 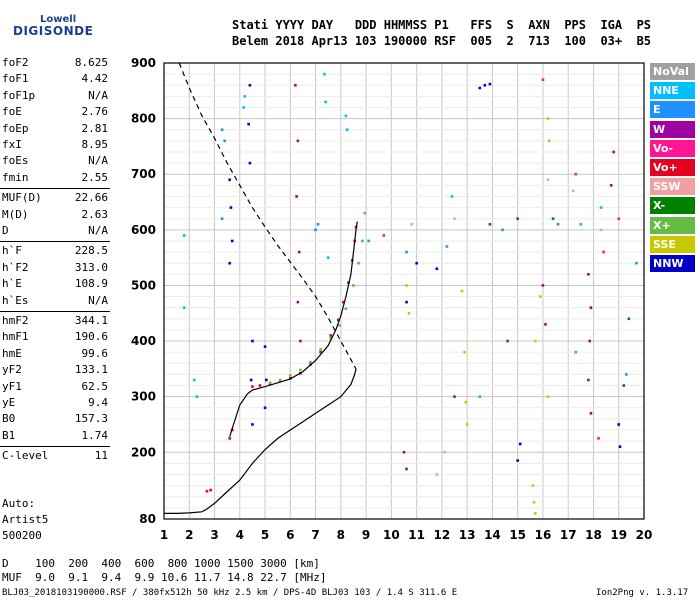 I want to click on param-row: foEp 2.81, so click(x=55, y=130).